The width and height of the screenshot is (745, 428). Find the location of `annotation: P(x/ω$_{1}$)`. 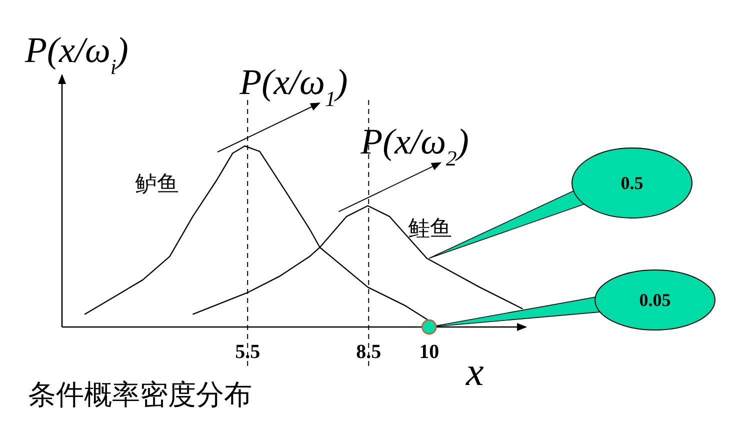

annotation: P(x/ω$_{1}$) is located at coordinates (293, 86).